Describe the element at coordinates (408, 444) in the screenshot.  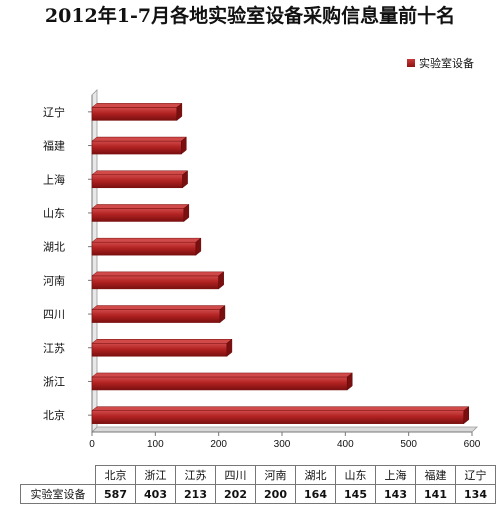
I see `x-tick-label: 500` at that location.